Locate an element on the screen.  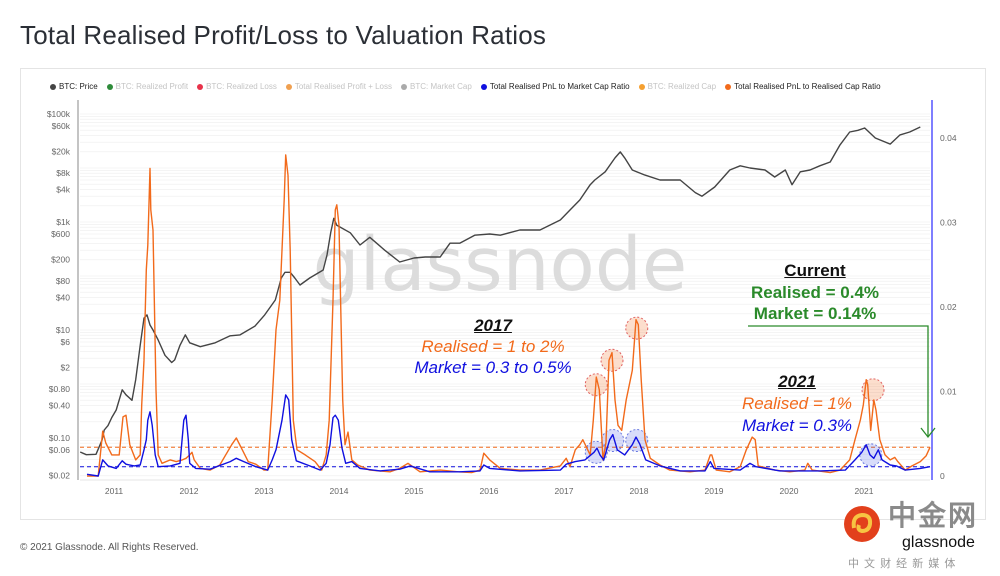
y-left-tick-label: $10 is located at coordinates (63, 330).